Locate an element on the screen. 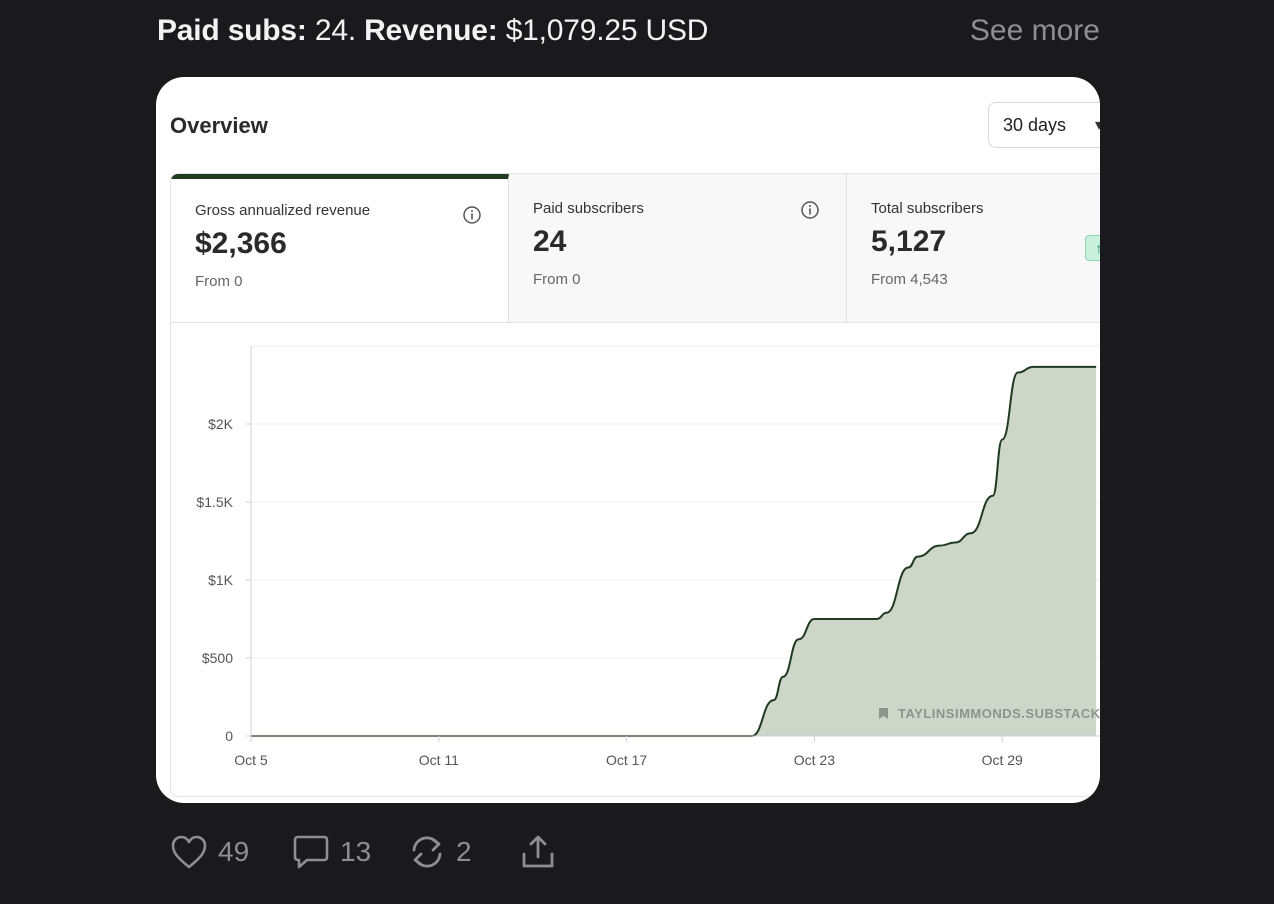 The image size is (1274, 904). comment-button: 13 is located at coordinates (331, 852).